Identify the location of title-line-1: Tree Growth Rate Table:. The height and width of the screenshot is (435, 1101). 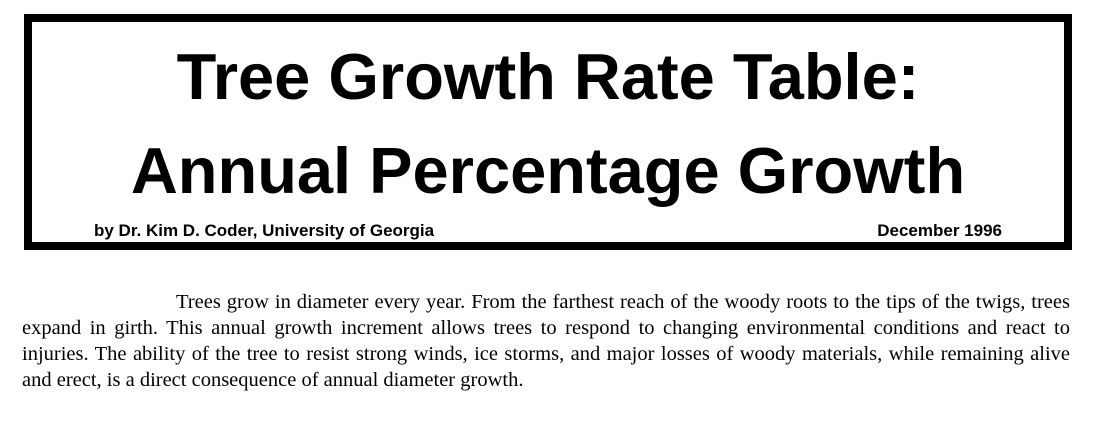
(548, 76).